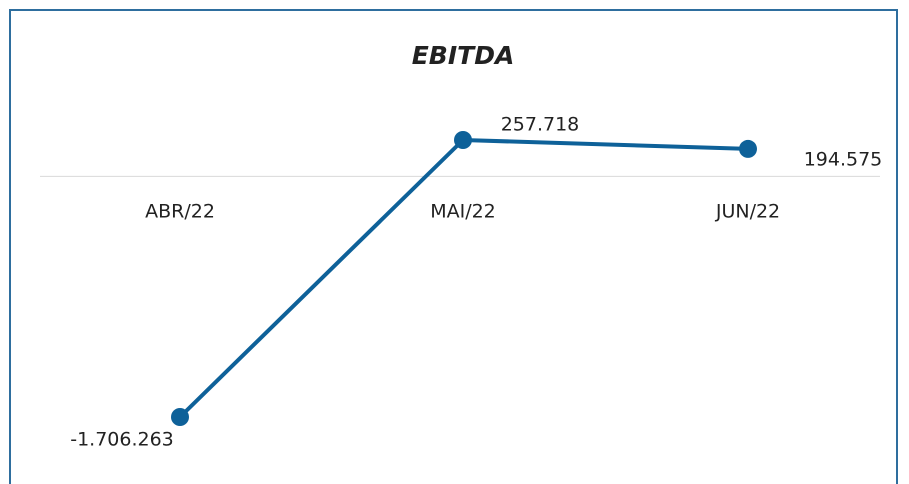 The width and height of the screenshot is (909, 484). Describe the element at coordinates (122, 440) in the screenshot. I see `data-label: -1.706.263` at that location.